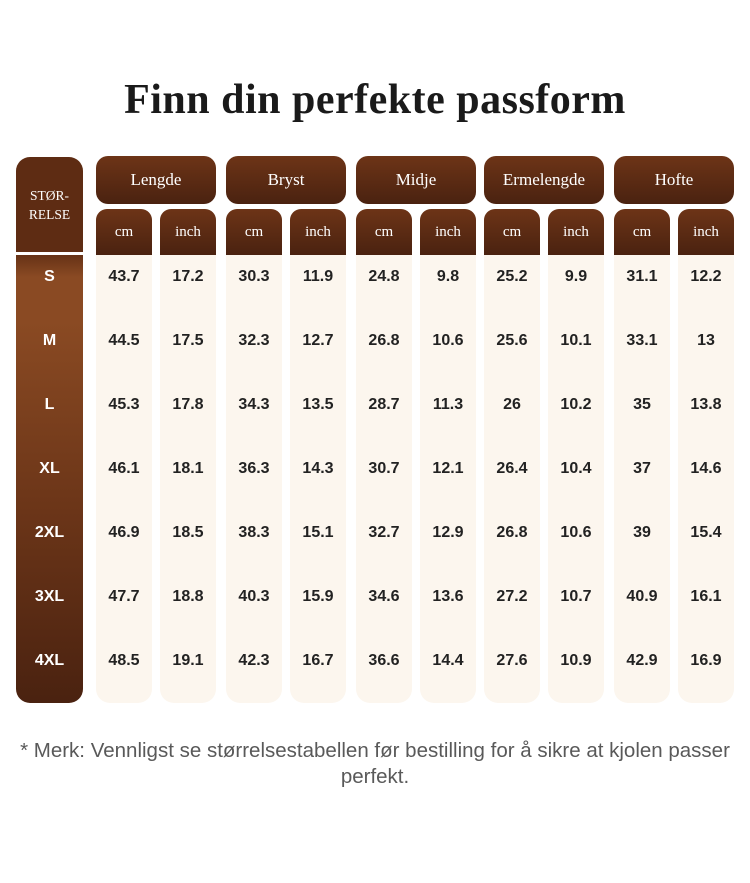 This screenshot has height=883, width=750. I want to click on measurement-header: Bryst, so click(286, 180).